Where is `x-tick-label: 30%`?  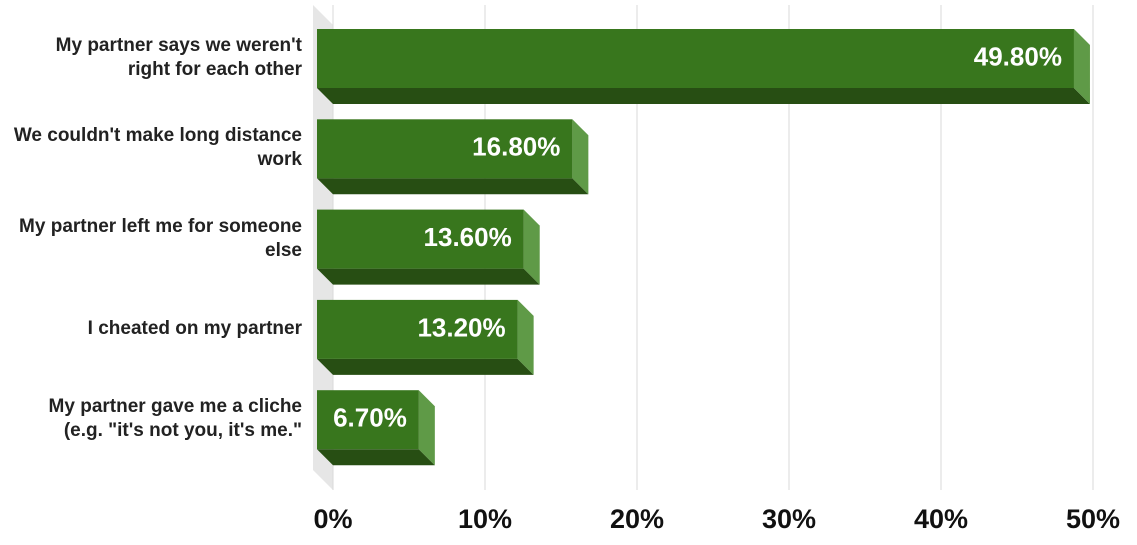
x-tick-label: 30% is located at coordinates (789, 519).